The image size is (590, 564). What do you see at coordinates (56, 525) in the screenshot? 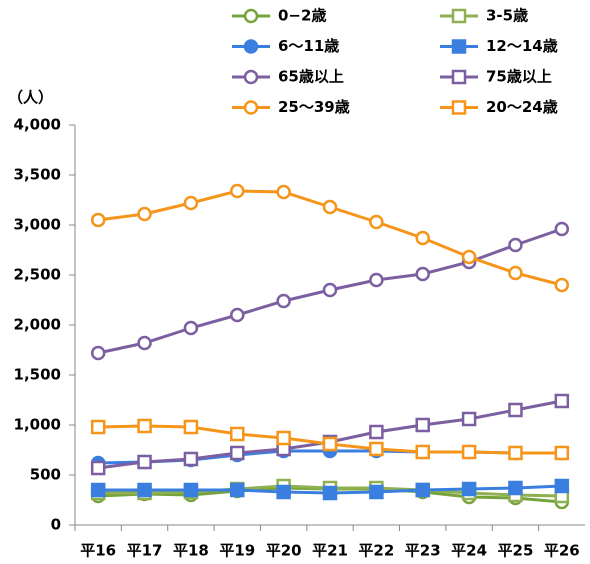
I see `y-tick-label: 0` at bounding box center [56, 525].